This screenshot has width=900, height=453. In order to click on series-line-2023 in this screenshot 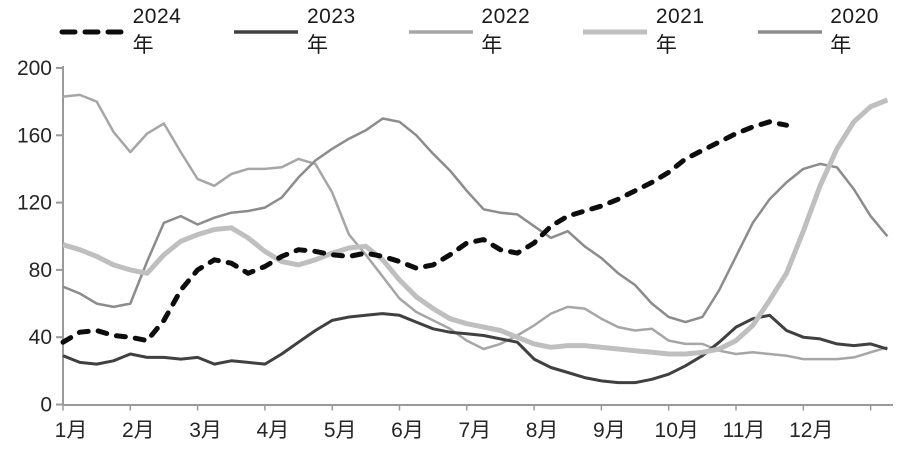, I will do `click(475, 348)`.